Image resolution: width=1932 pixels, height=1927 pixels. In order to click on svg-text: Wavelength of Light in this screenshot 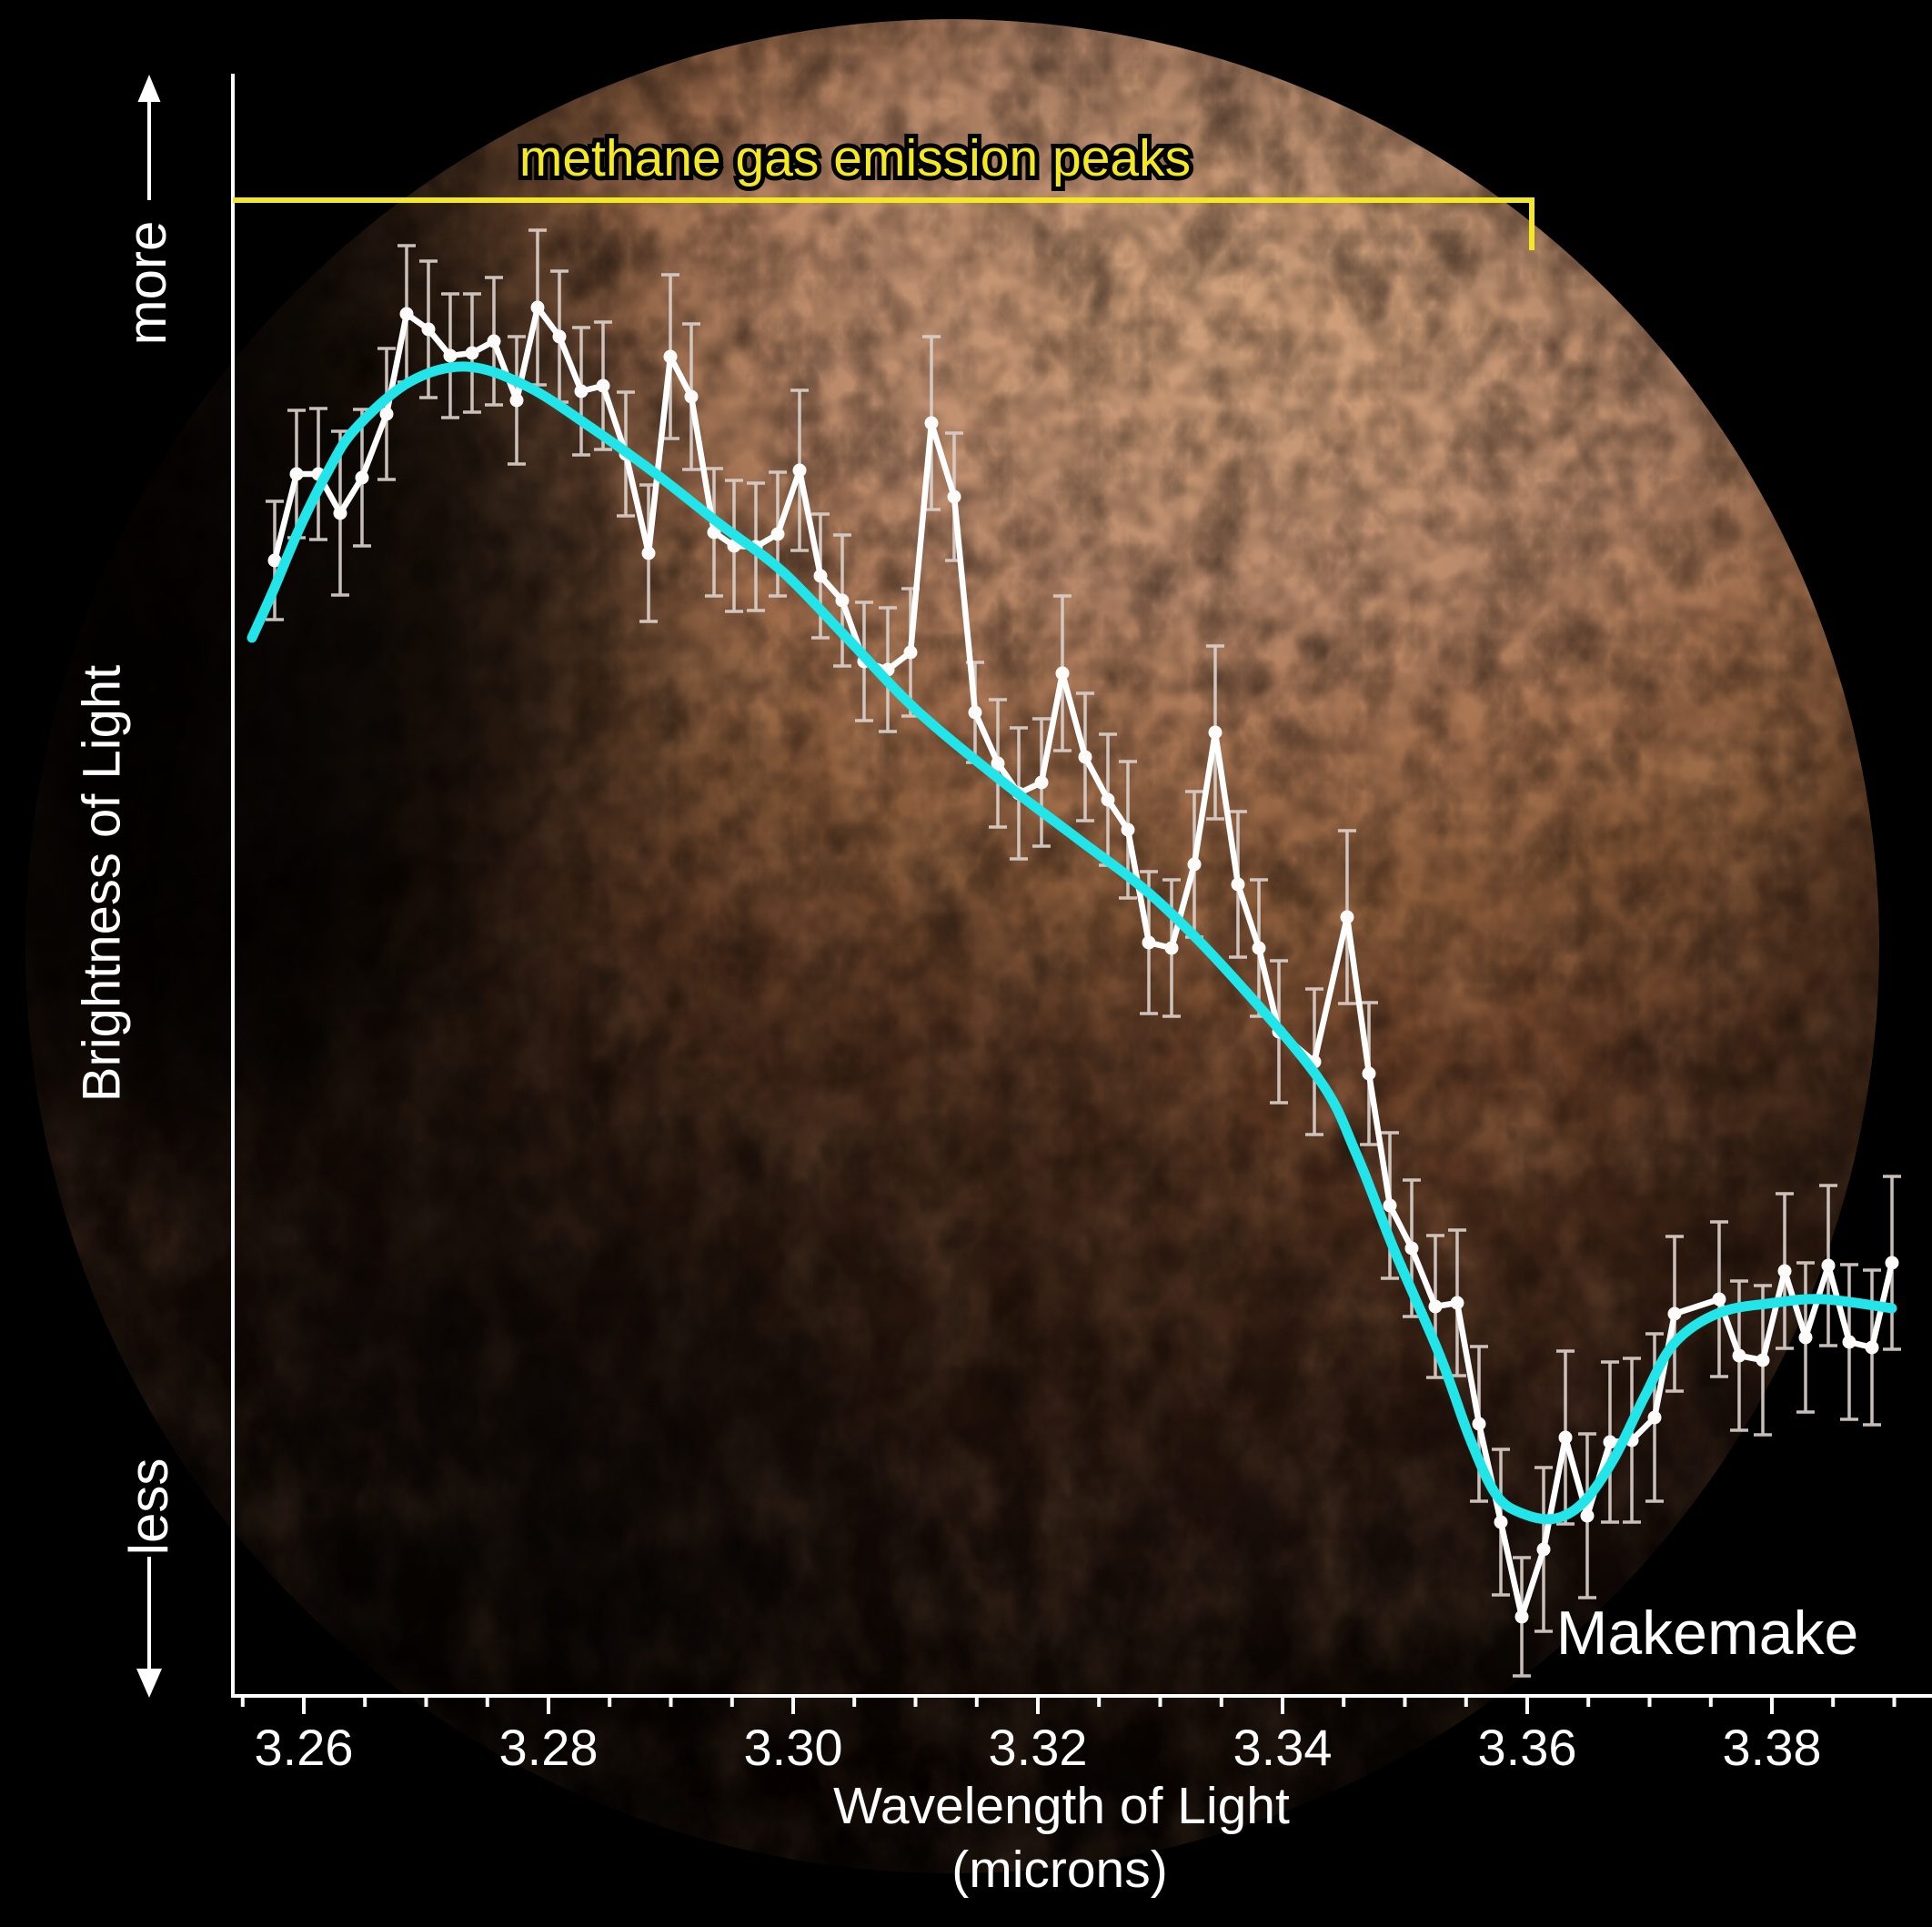, I will do `click(1061, 1806)`.